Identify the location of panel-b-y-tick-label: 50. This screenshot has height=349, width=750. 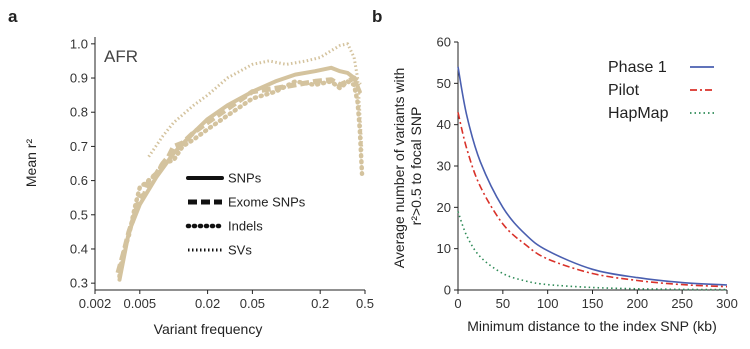
(444, 83).